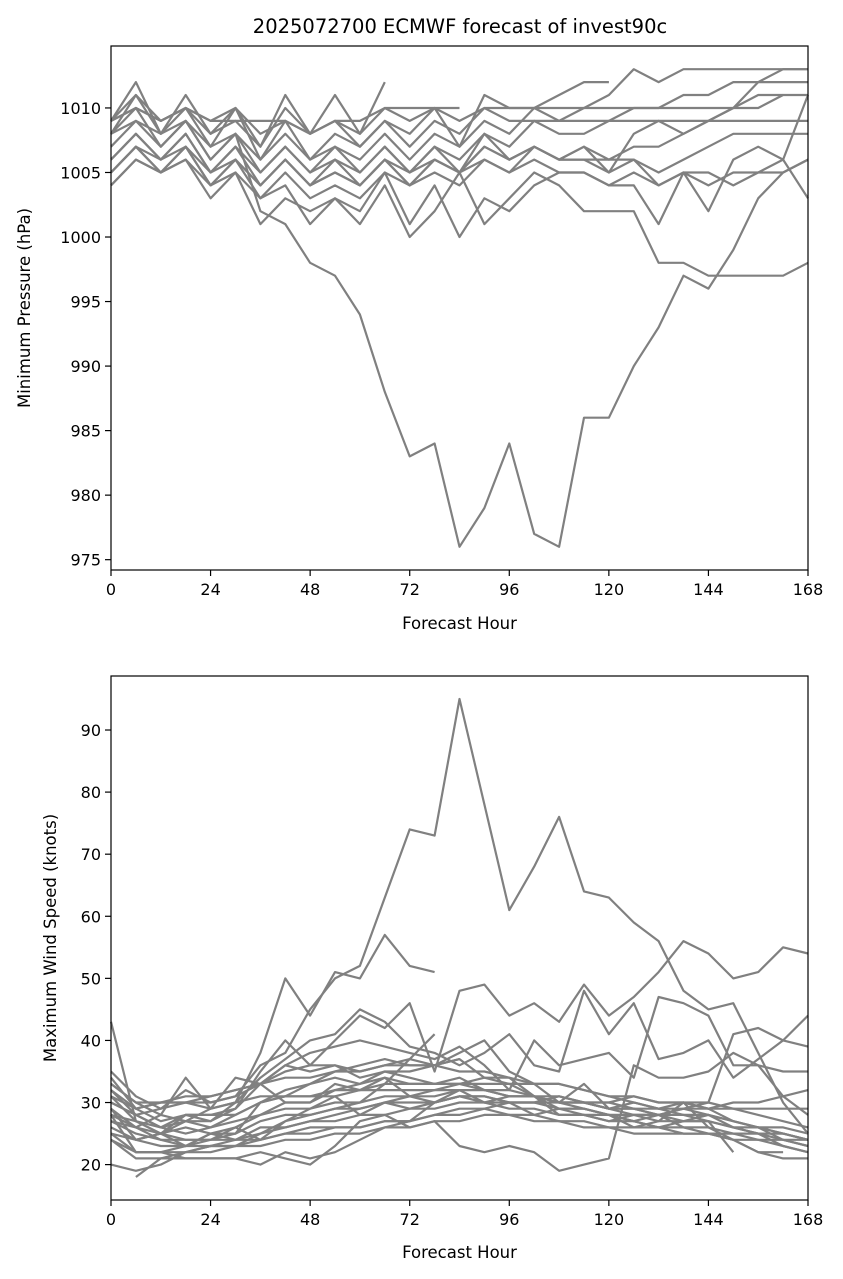 The image size is (843, 1279). What do you see at coordinates (210, 589) in the screenshot?
I see `pressure-x-tick-label: 24` at bounding box center [210, 589].